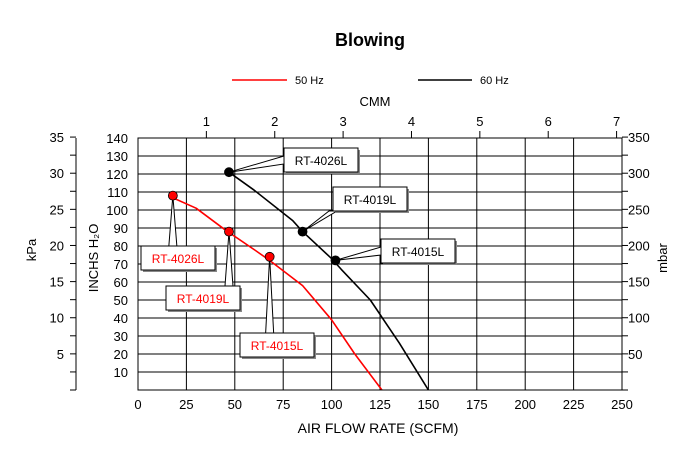 The height and width of the screenshot is (460, 695). What do you see at coordinates (121, 354) in the screenshot?
I see `y-tick-label: 20` at bounding box center [121, 354].